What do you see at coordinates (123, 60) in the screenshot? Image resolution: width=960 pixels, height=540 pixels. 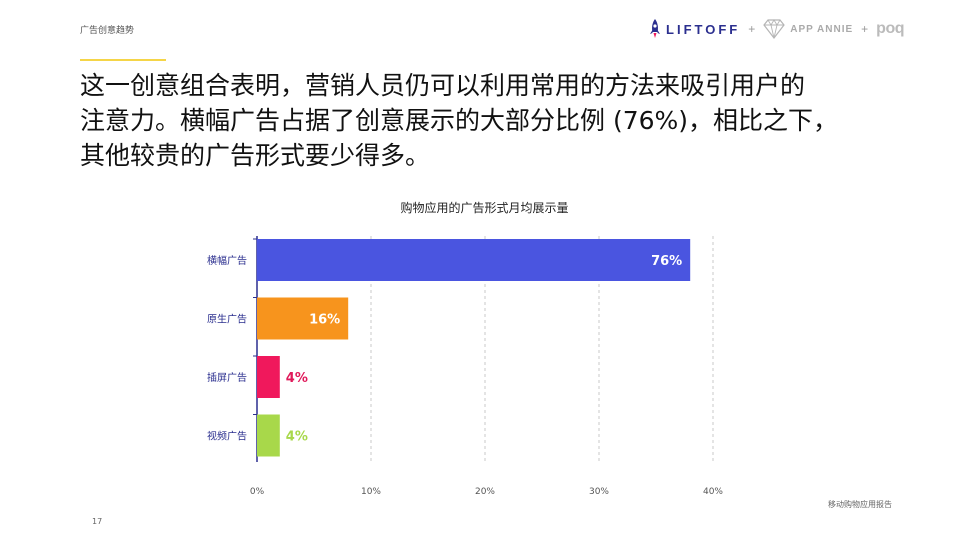 I see `accent-line` at bounding box center [123, 60].